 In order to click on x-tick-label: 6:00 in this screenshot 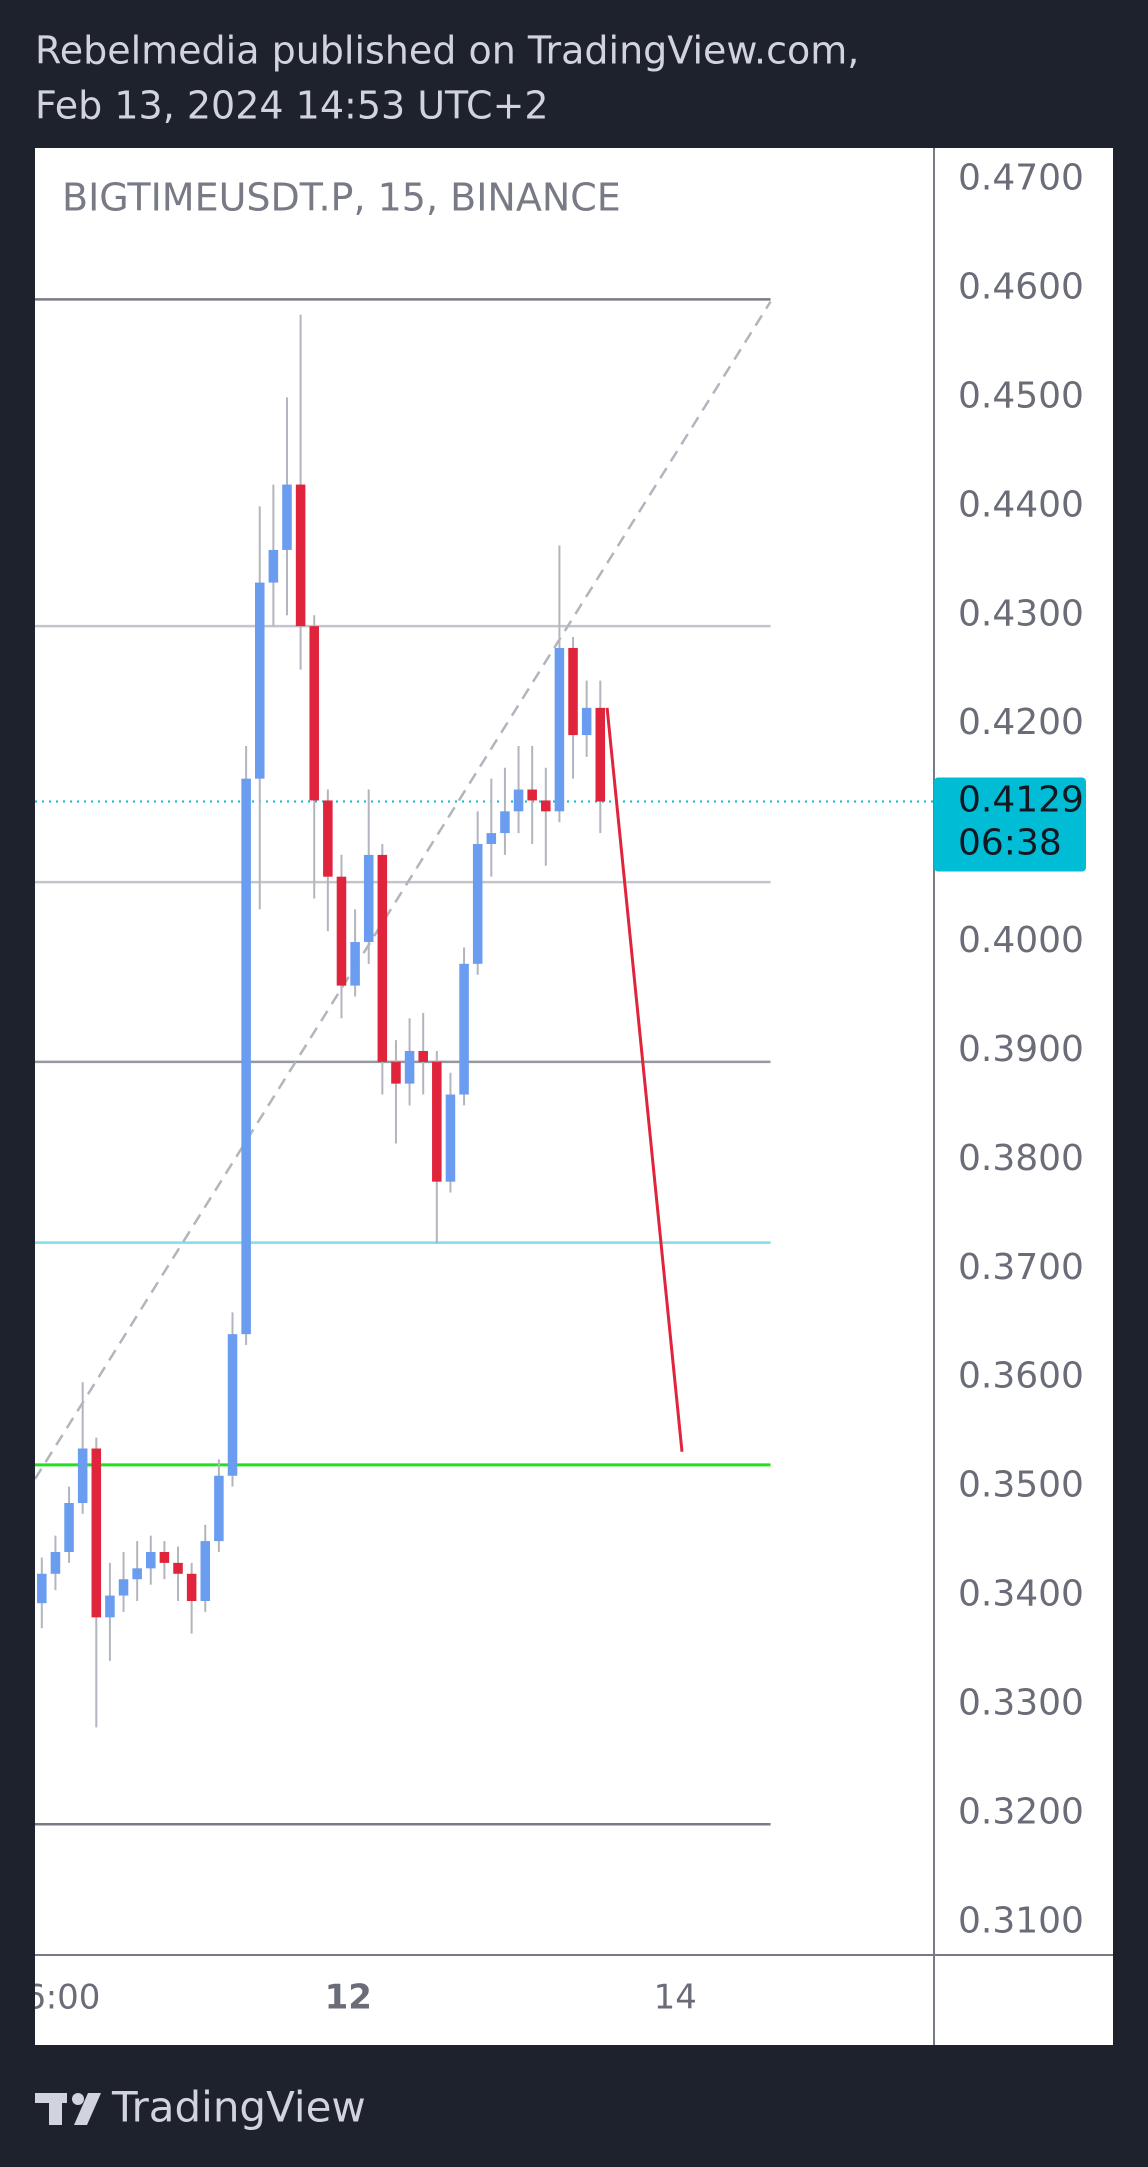, I will do `click(62, 1998)`.